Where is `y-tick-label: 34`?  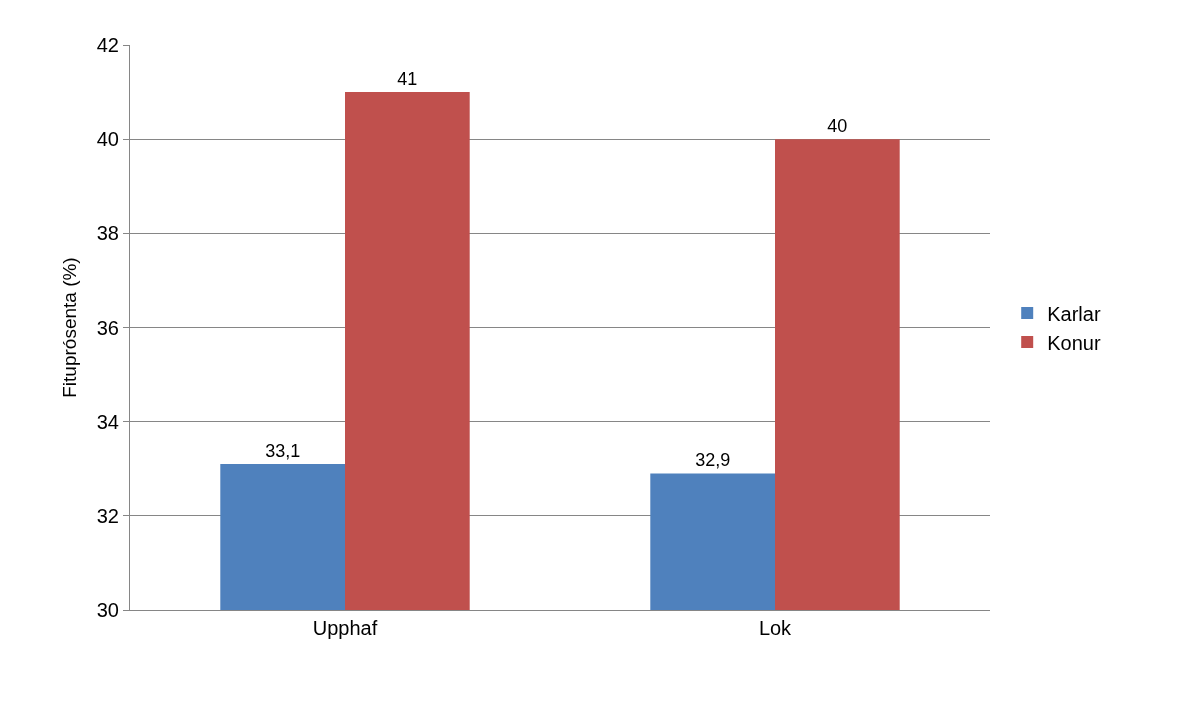 y-tick-label: 34 is located at coordinates (107, 421).